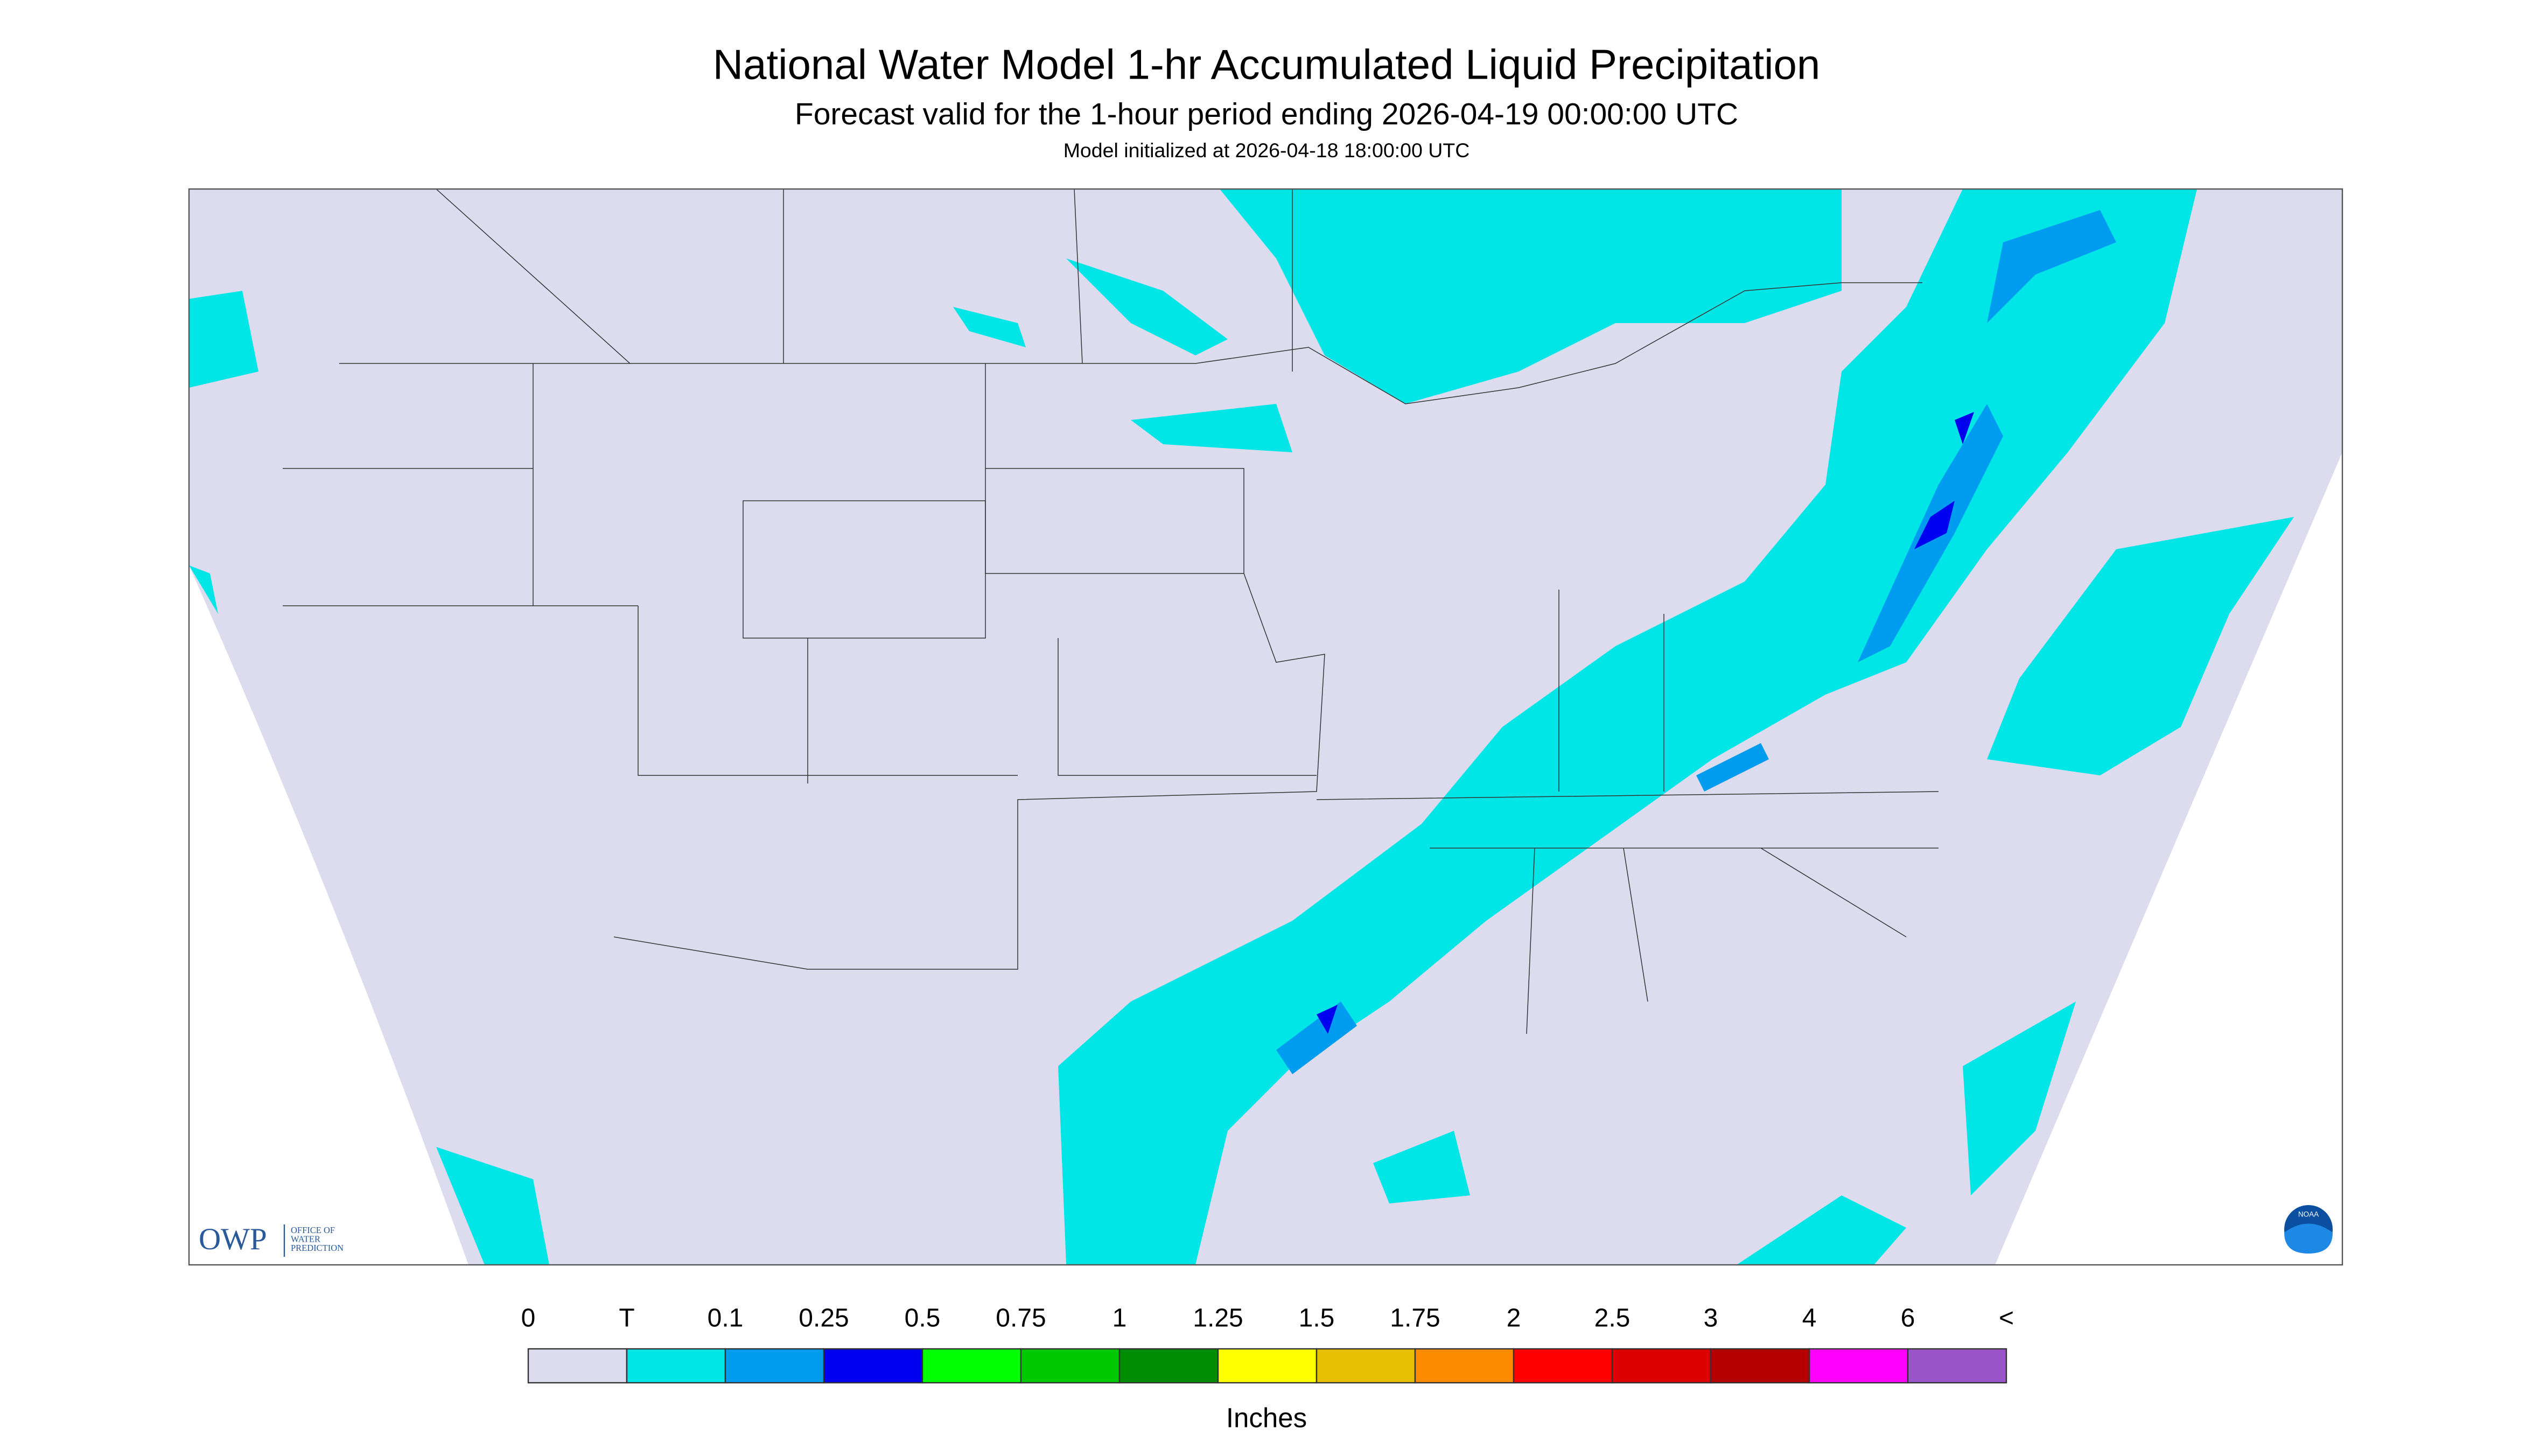 This screenshot has height=1456, width=2533. What do you see at coordinates (627, 1318) in the screenshot?
I see `legend-label: T` at bounding box center [627, 1318].